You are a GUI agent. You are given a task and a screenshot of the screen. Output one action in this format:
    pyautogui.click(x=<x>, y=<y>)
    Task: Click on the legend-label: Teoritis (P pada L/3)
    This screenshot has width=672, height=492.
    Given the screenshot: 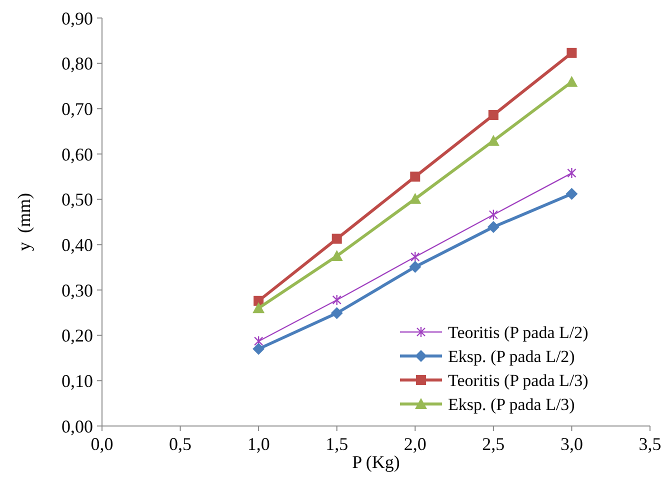 What is the action you would take?
    pyautogui.click(x=518, y=380)
    